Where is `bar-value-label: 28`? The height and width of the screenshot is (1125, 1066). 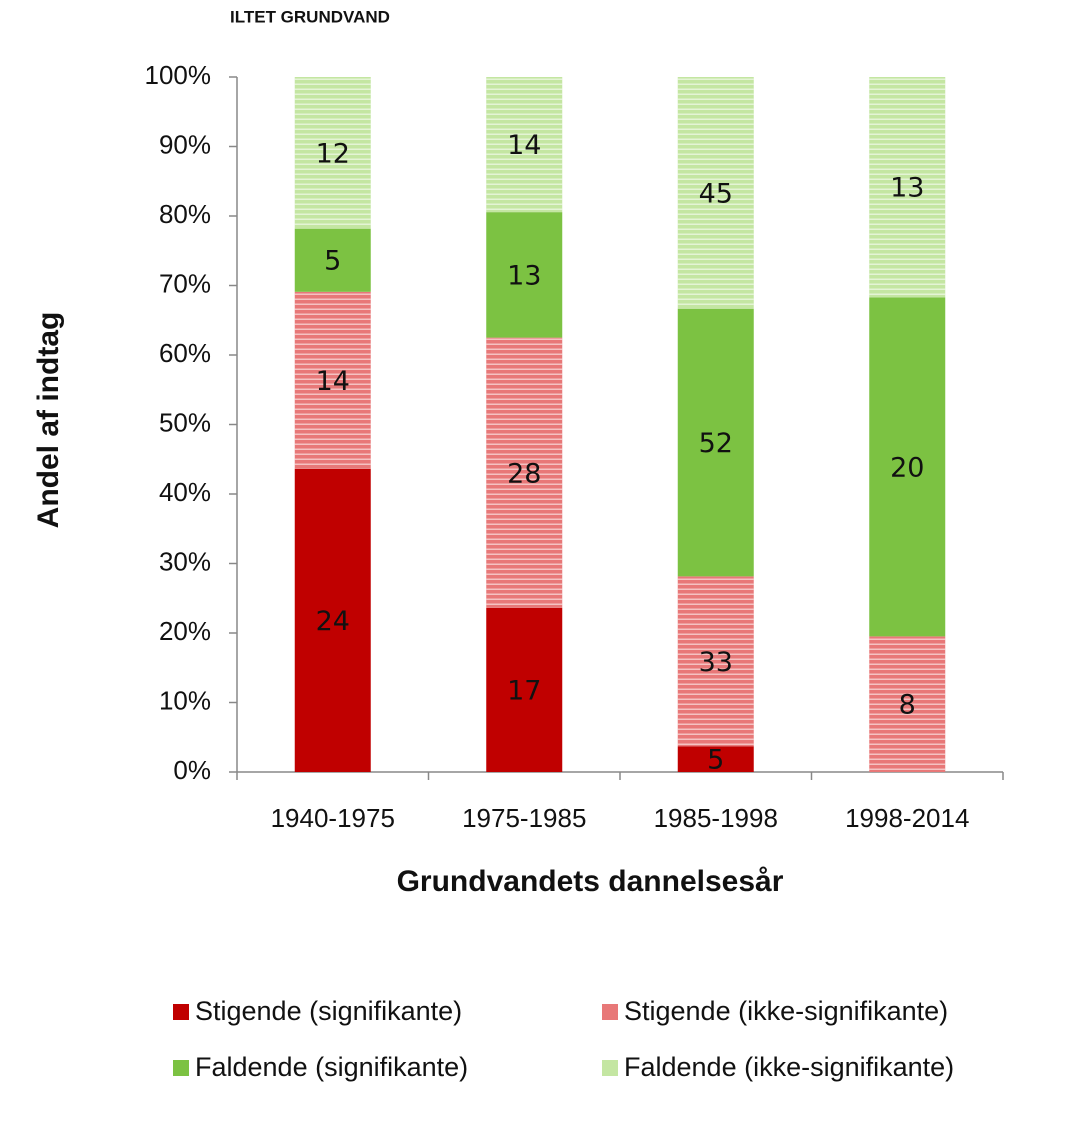
bar-value-label: 28 is located at coordinates (524, 473).